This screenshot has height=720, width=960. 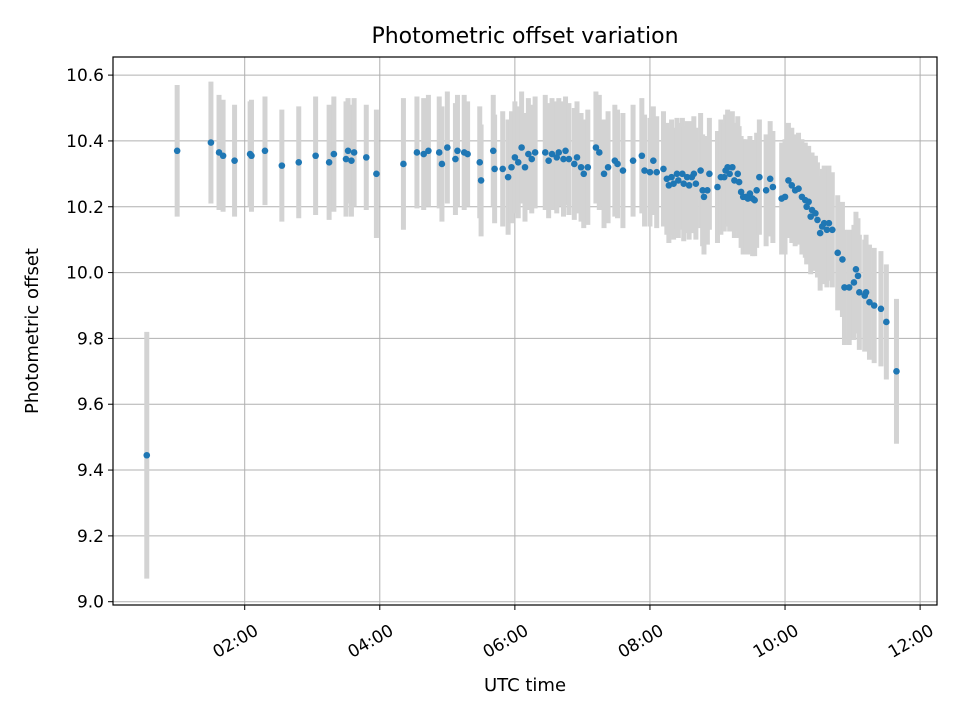 I want to click on y-tick-label: 9.6, so click(x=90, y=405).